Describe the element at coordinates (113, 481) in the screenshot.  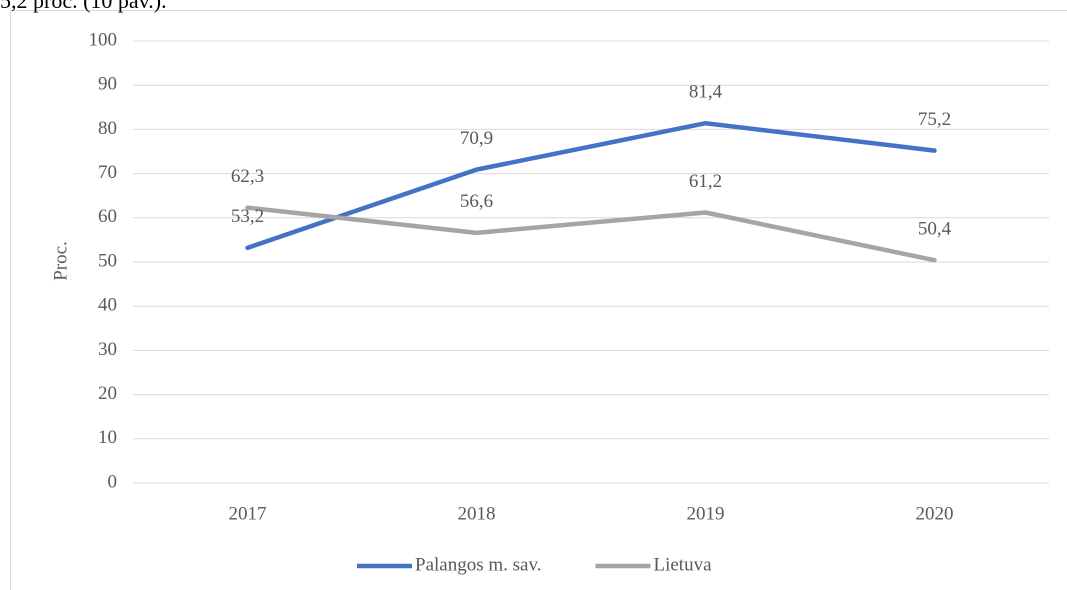
I see `y-tick-label: 0` at that location.